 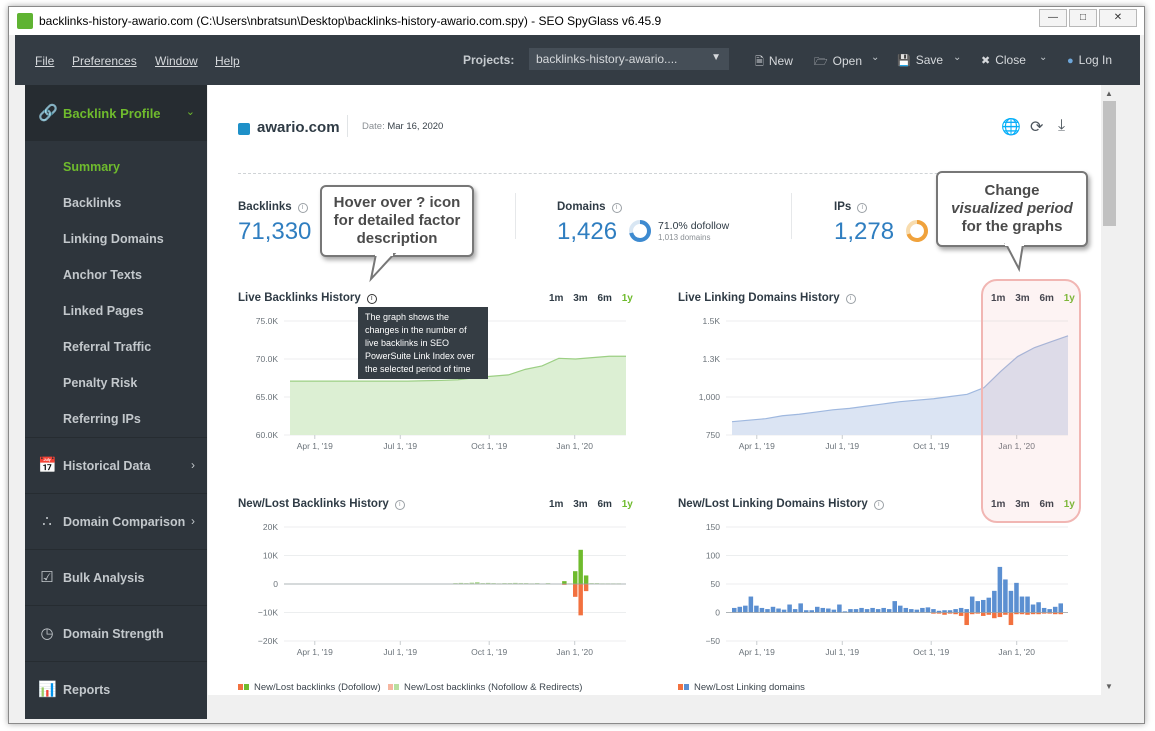 I want to click on sidebar-item-referring-ips: Referring IPs, so click(x=102, y=419).